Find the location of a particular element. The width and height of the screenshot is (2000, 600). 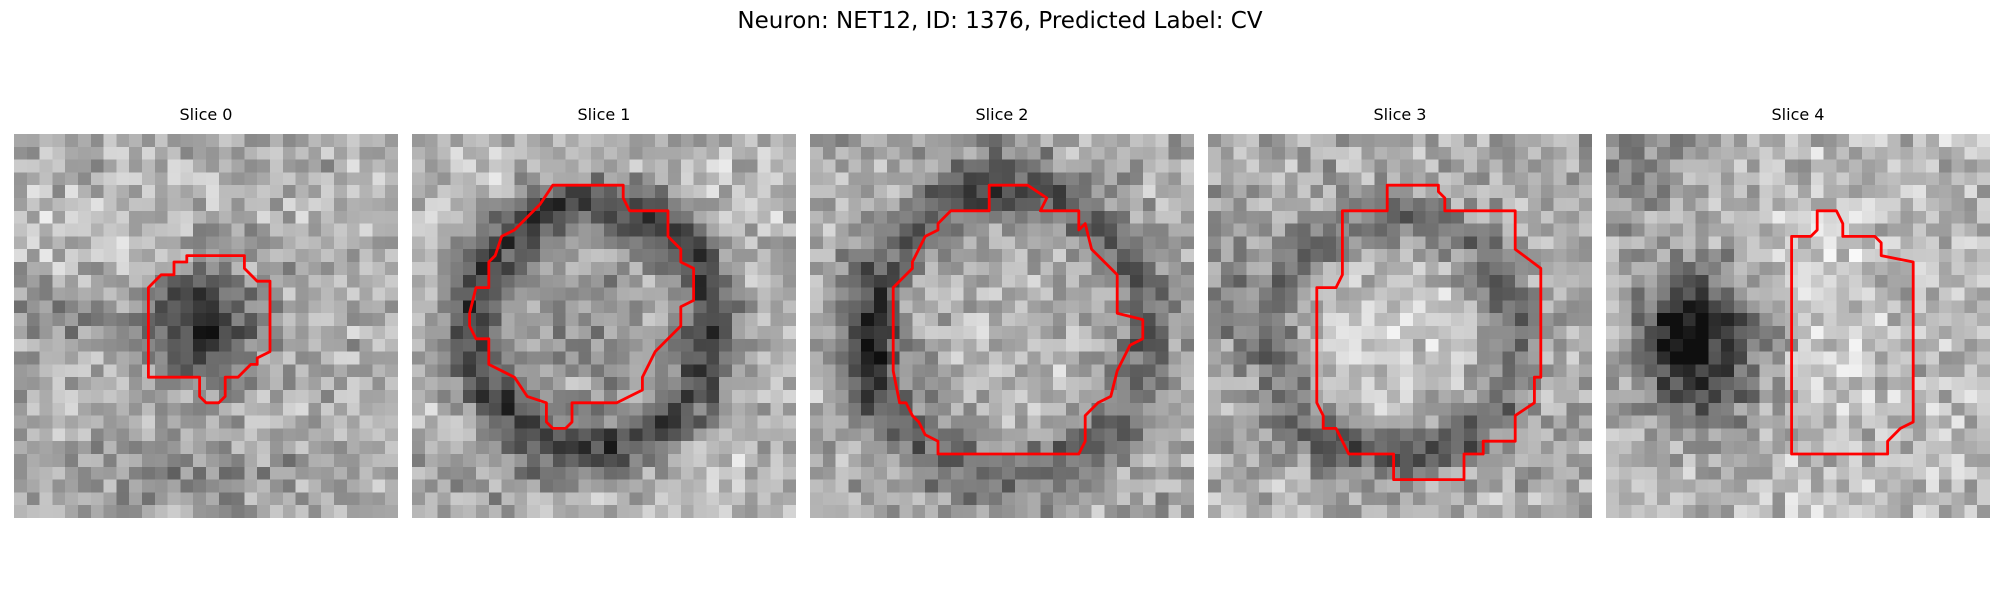

slice-title-1: Slice 1 is located at coordinates (604, 114).